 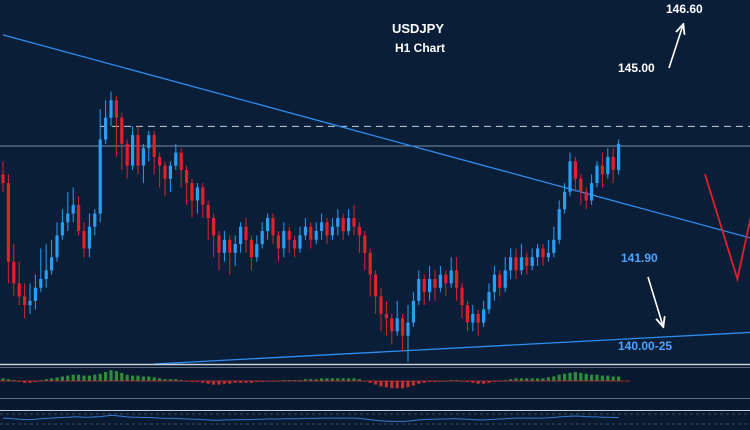 I want to click on target-label-146-60: 146.60, so click(x=684, y=9).